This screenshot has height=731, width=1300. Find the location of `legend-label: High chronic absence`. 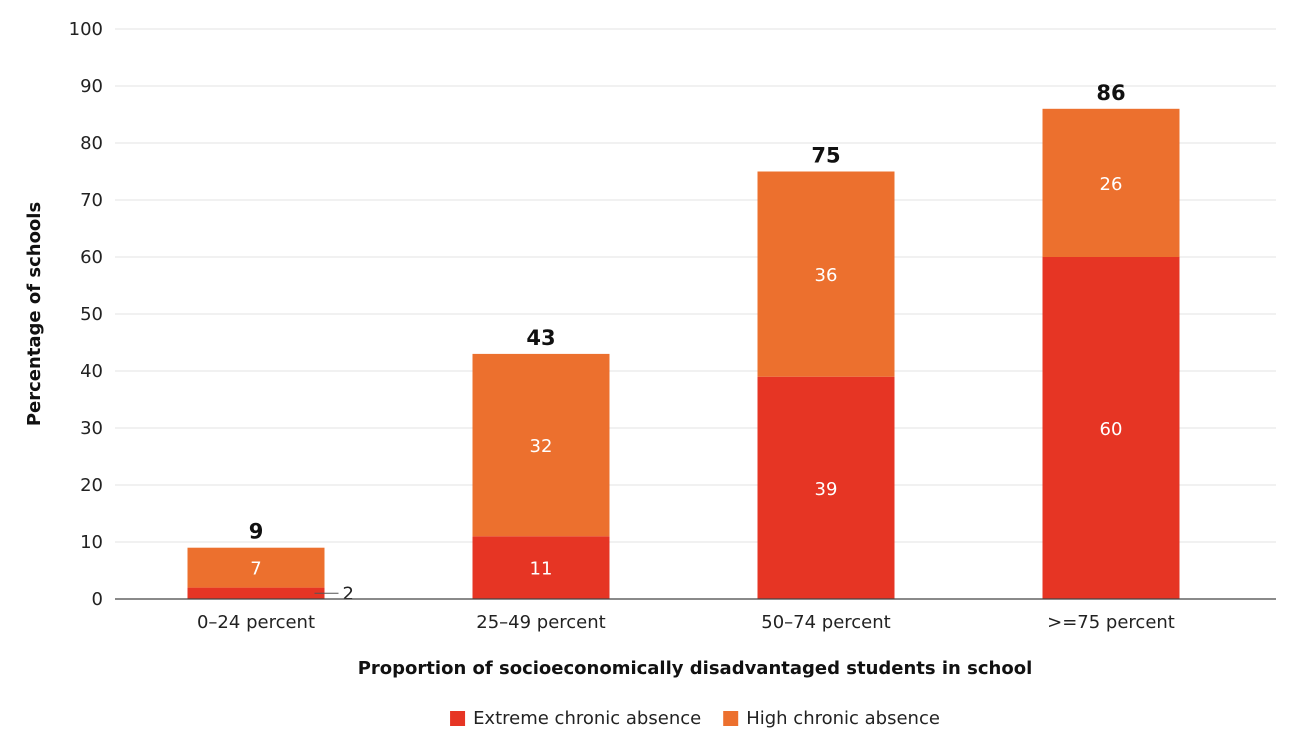

legend-label: High chronic absence is located at coordinates (843, 718).